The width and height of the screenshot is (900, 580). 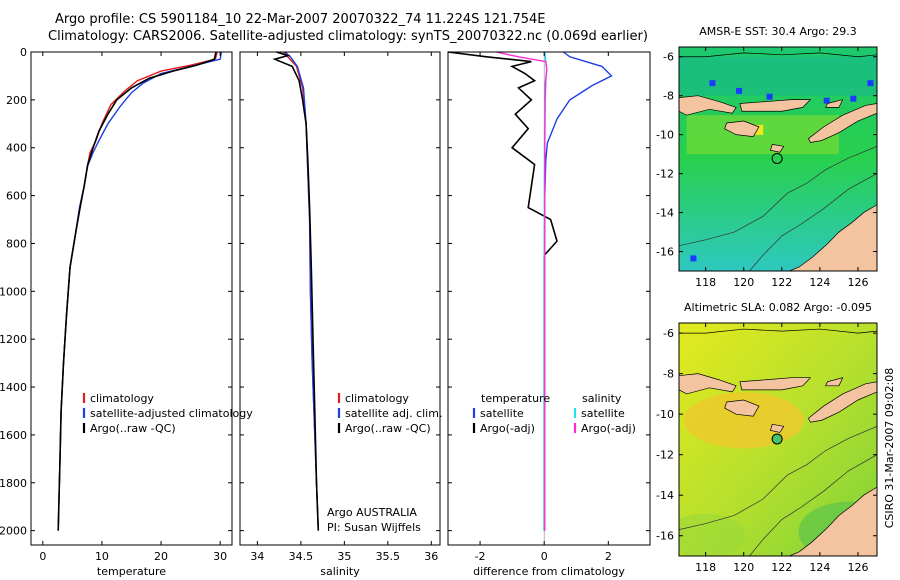 What do you see at coordinates (13, 291) in the screenshot?
I see `y-tick-label: 1000` at bounding box center [13, 291].